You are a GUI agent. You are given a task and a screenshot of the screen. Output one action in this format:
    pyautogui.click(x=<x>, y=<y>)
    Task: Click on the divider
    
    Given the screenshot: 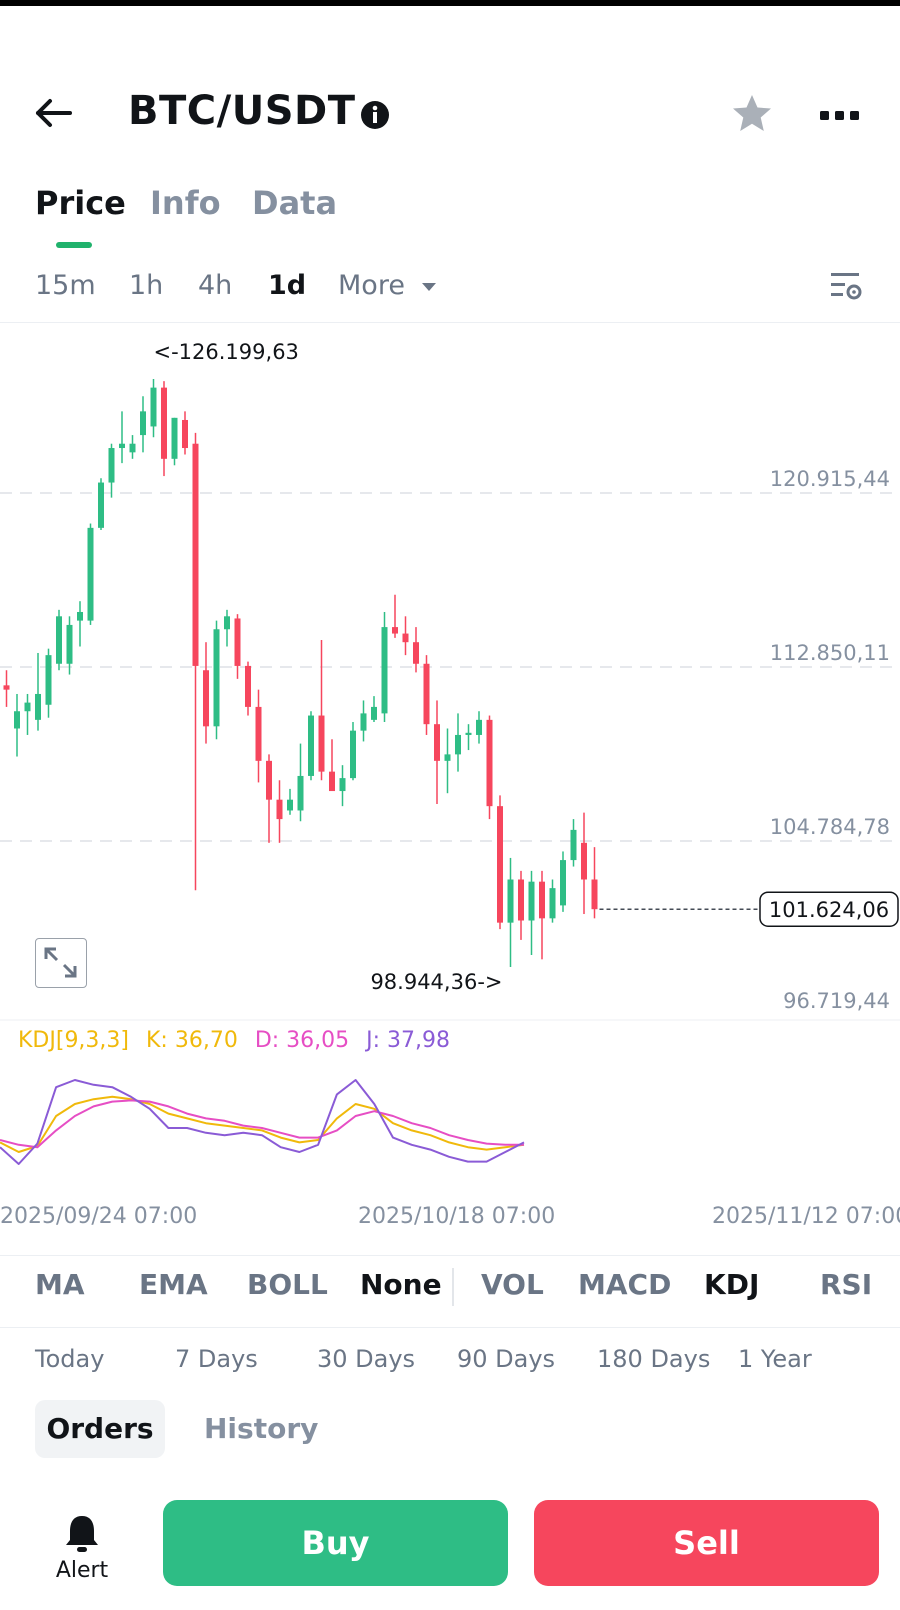 What is the action you would take?
    pyautogui.click(x=450, y=1327)
    